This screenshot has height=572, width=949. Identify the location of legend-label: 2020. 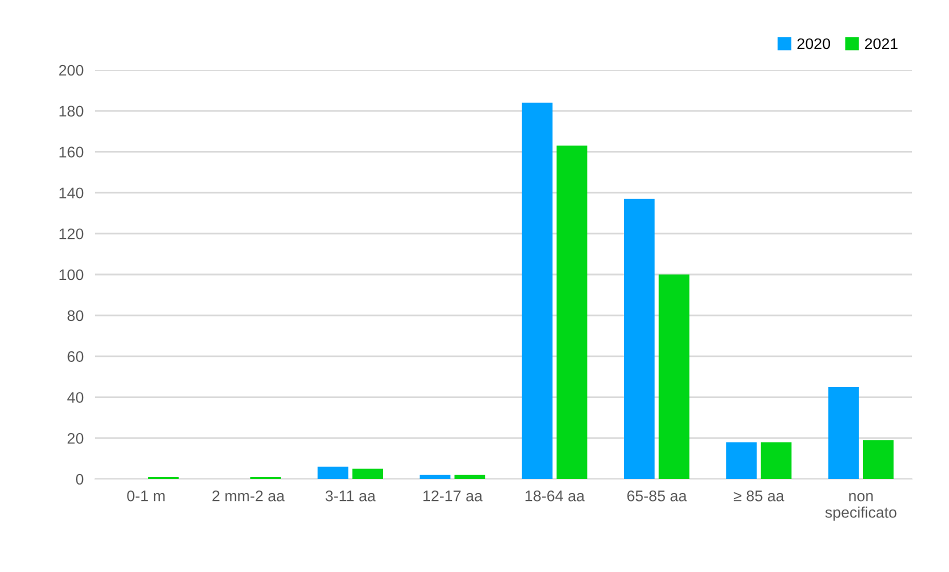
(813, 44).